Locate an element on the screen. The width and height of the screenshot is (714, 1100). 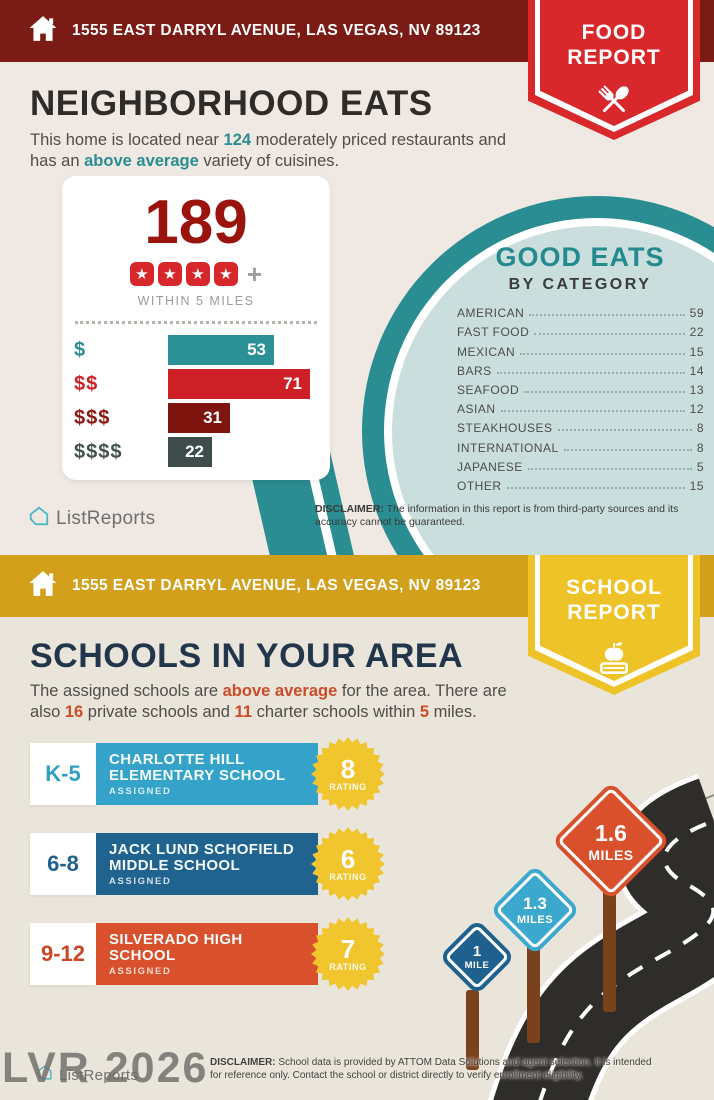
bar: 53 is located at coordinates (221, 350).